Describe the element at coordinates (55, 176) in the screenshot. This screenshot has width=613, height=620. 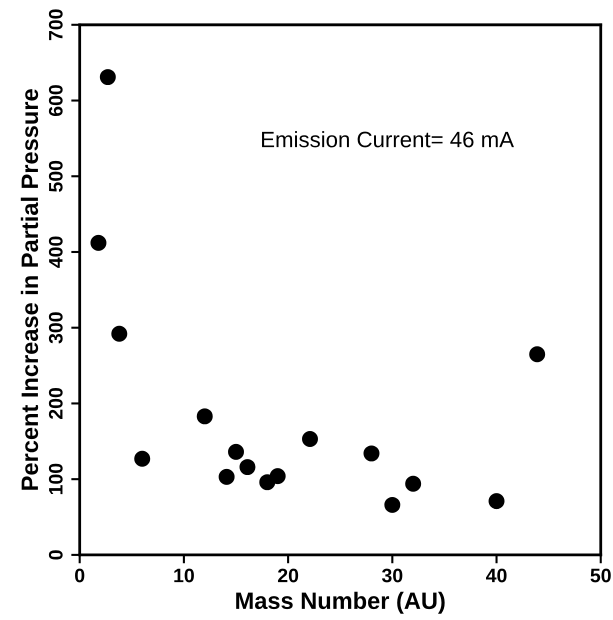
I see `y-tick-label: 500` at that location.